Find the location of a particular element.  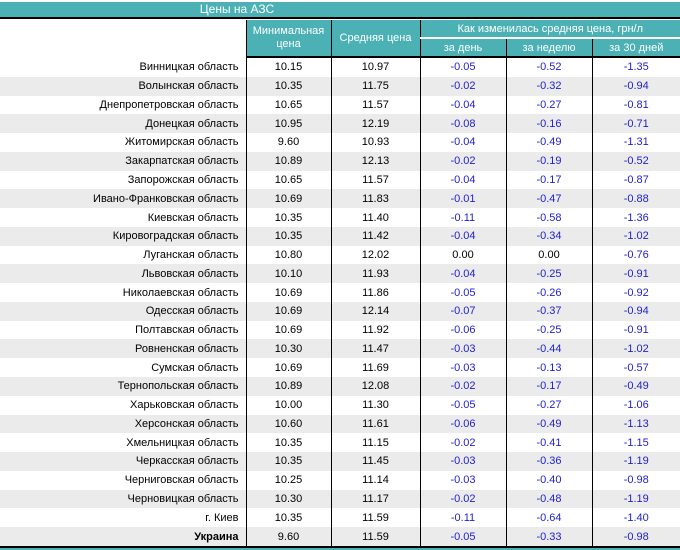

avg-price-cell: 11.15 is located at coordinates (375, 443).